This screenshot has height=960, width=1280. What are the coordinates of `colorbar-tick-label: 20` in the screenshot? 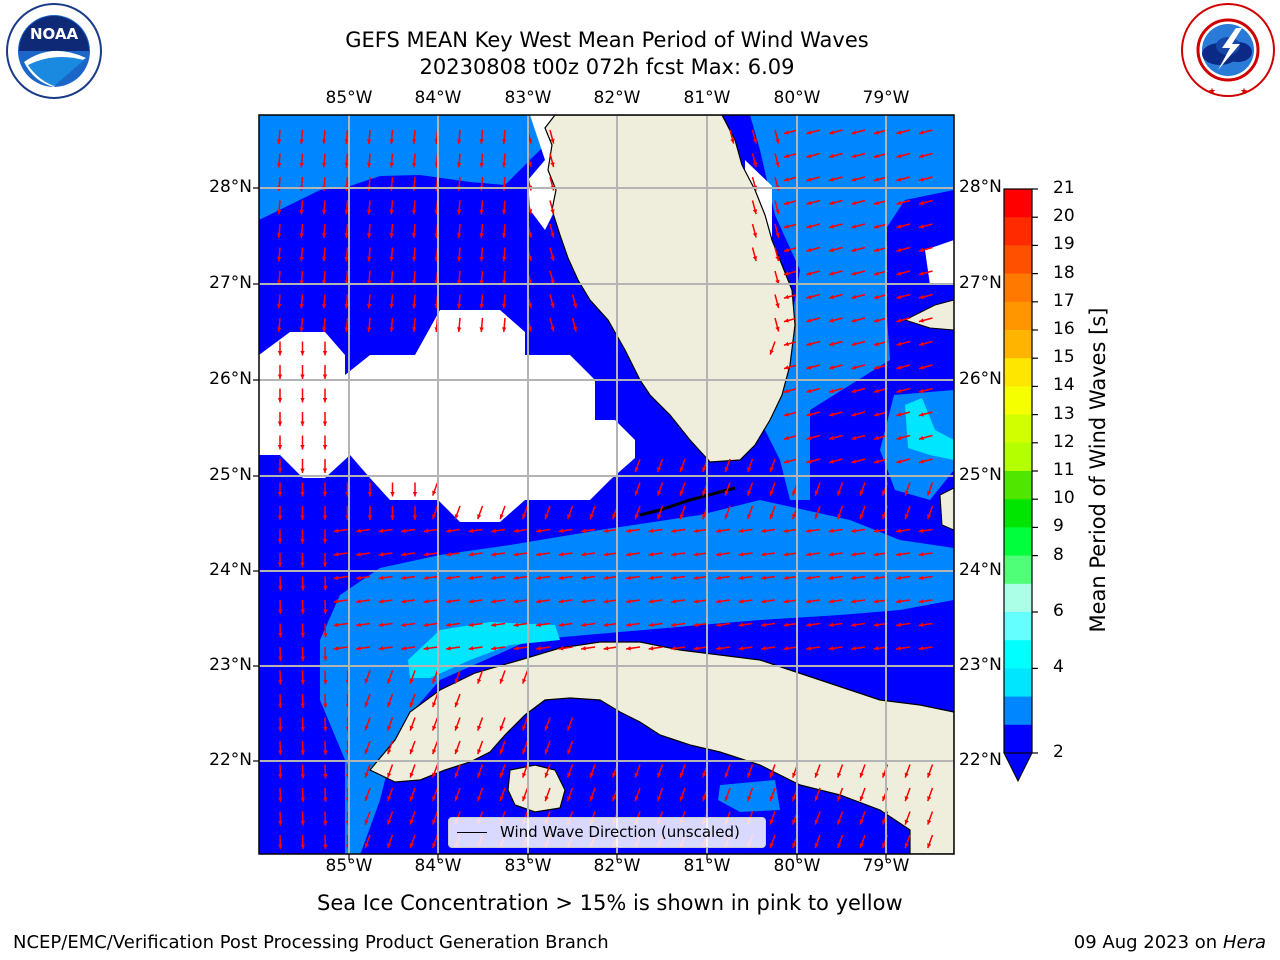 It's located at (1064, 216).